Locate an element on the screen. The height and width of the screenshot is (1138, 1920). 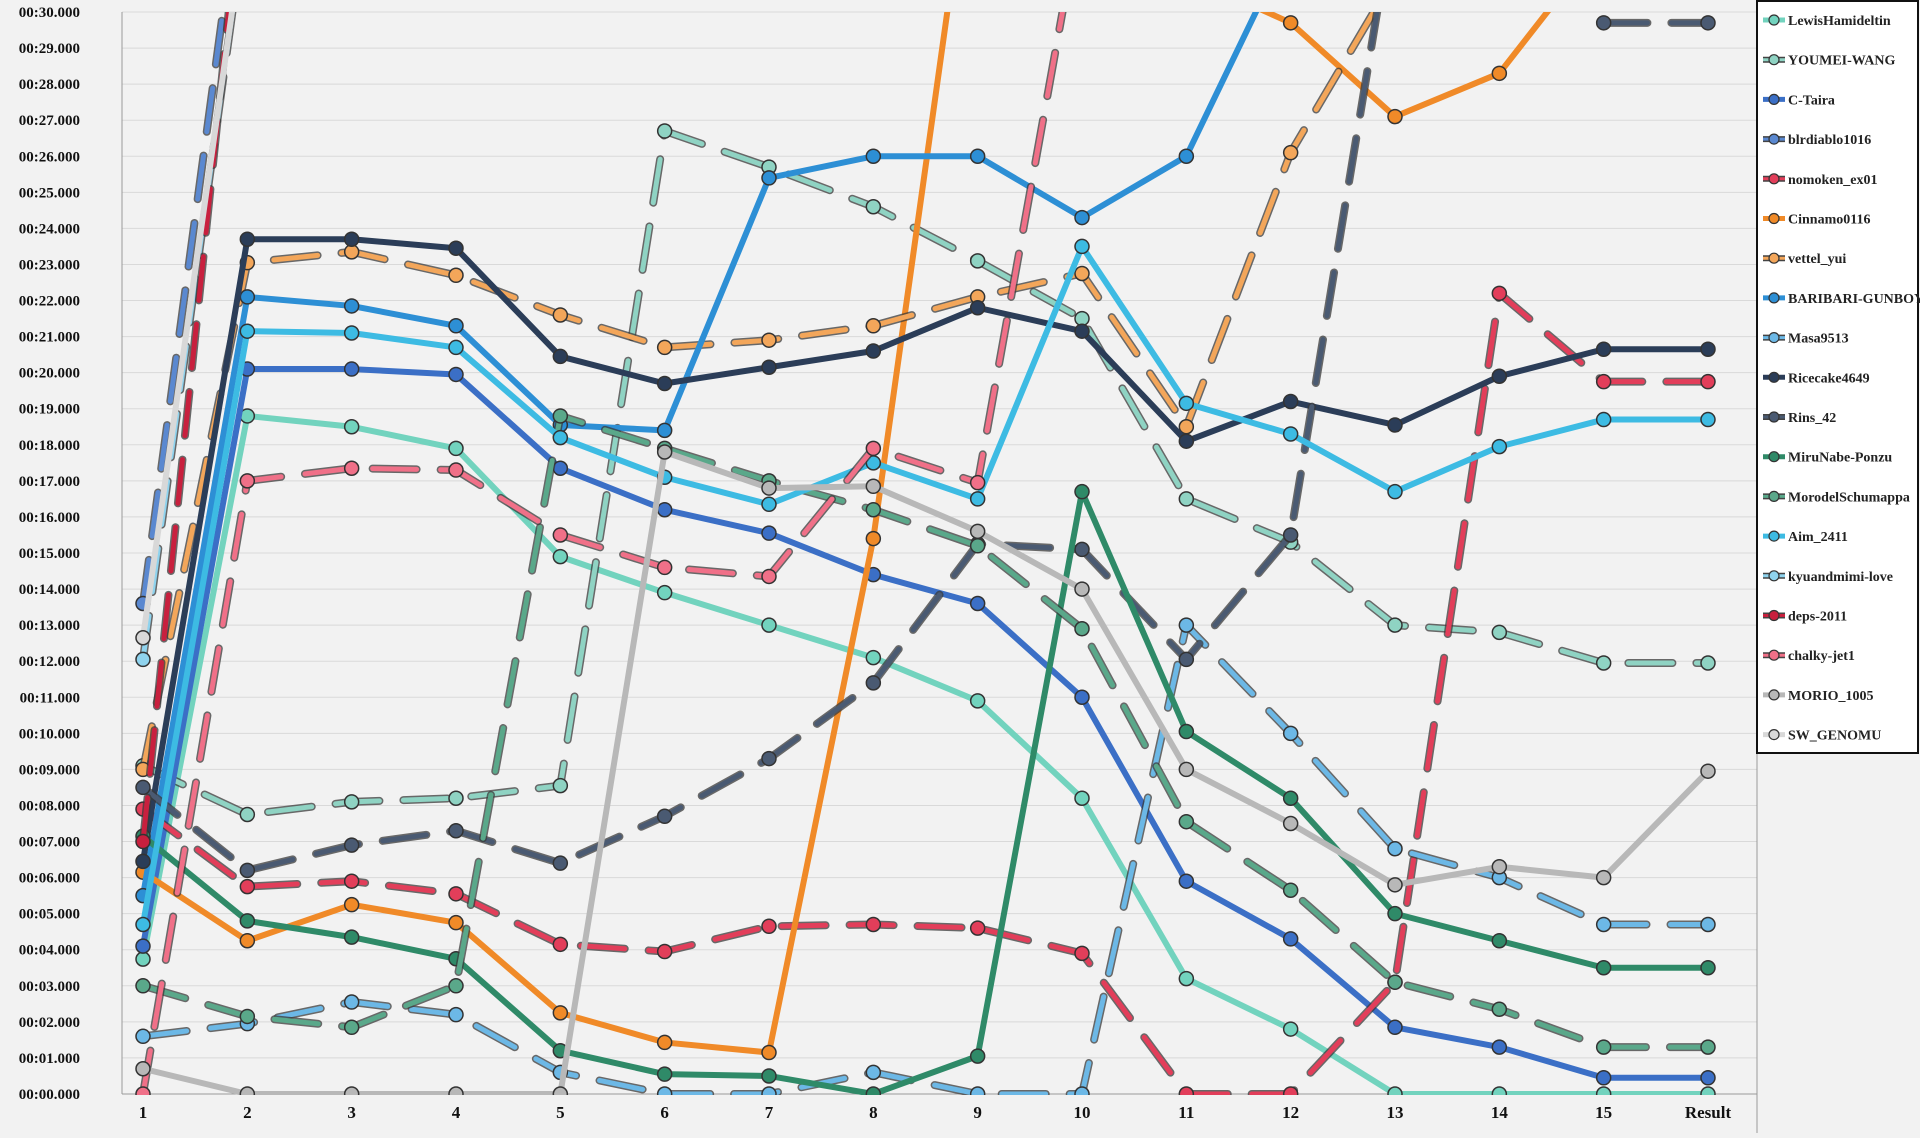
legend-item: MorodelSchumappa is located at coordinates (1836, 497).